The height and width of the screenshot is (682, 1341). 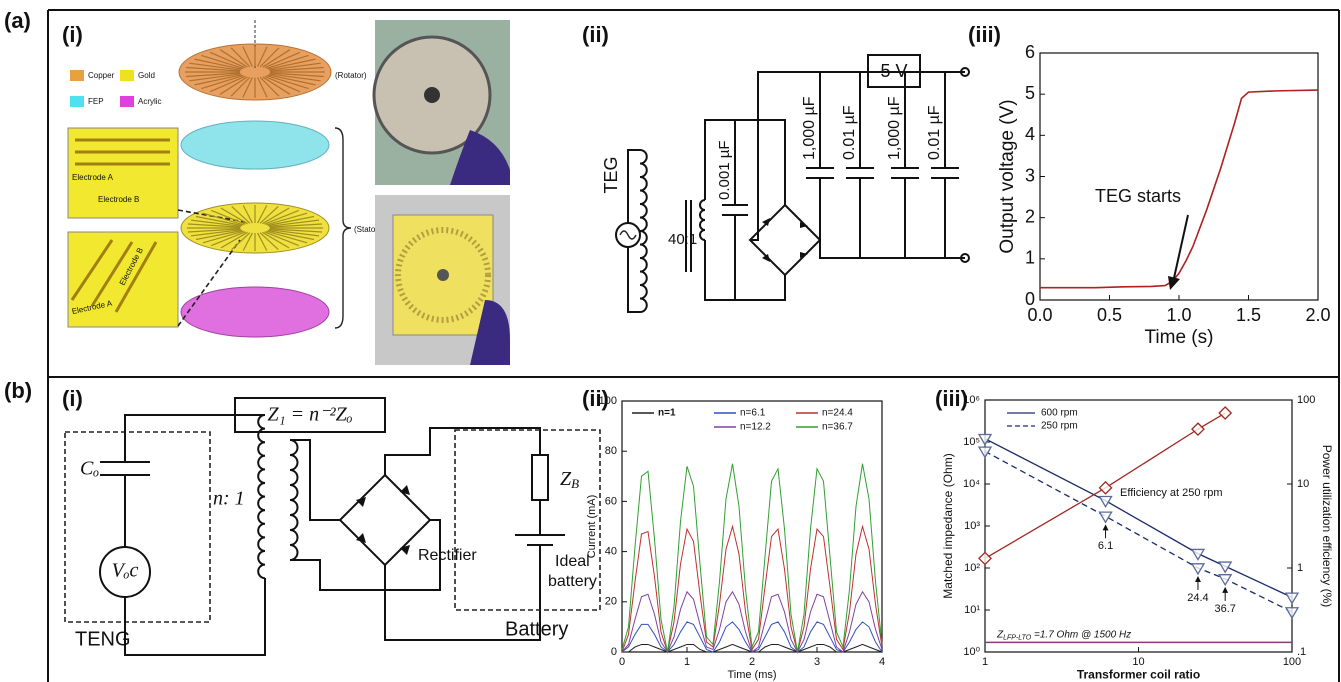 What do you see at coordinates (255, 72) in the screenshot?
I see `rotator-disk` at bounding box center [255, 72].